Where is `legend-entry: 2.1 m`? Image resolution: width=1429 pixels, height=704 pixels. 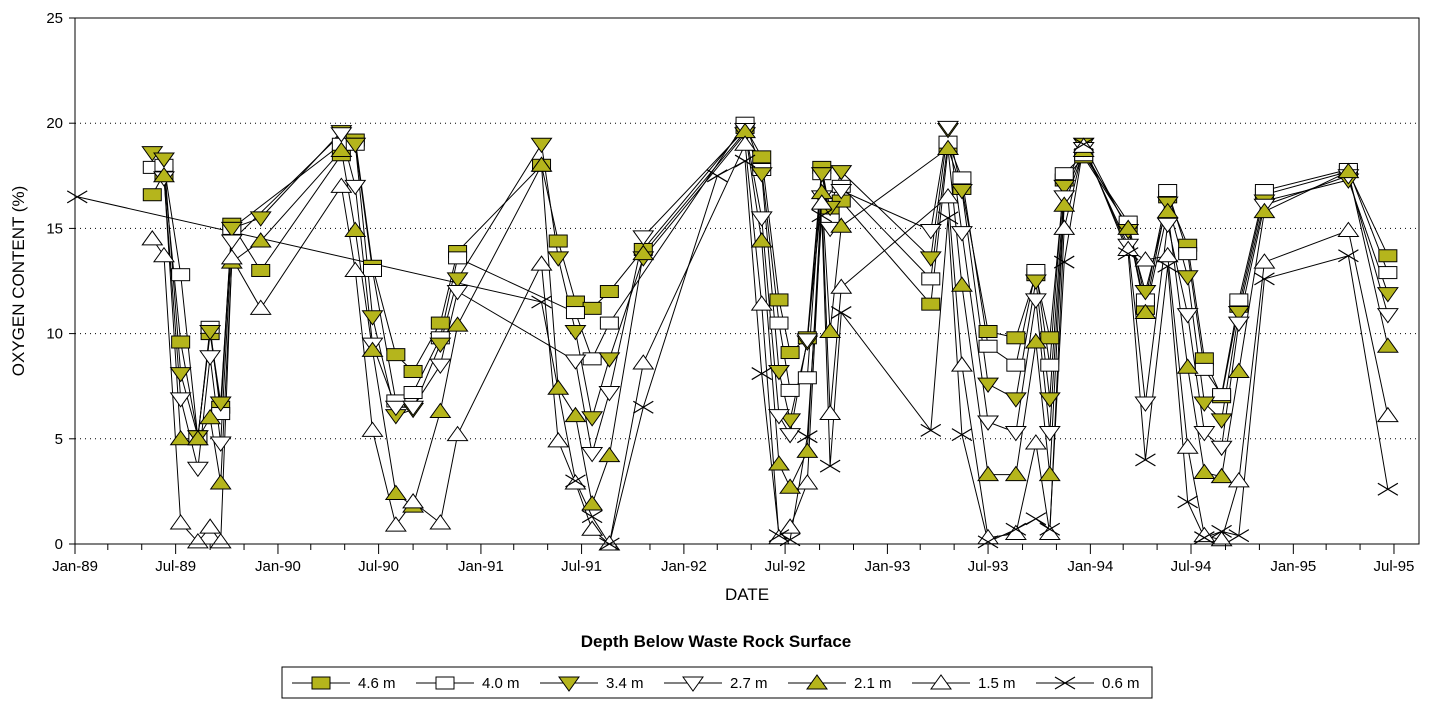 legend-entry: 2.1 m is located at coordinates (840, 683).